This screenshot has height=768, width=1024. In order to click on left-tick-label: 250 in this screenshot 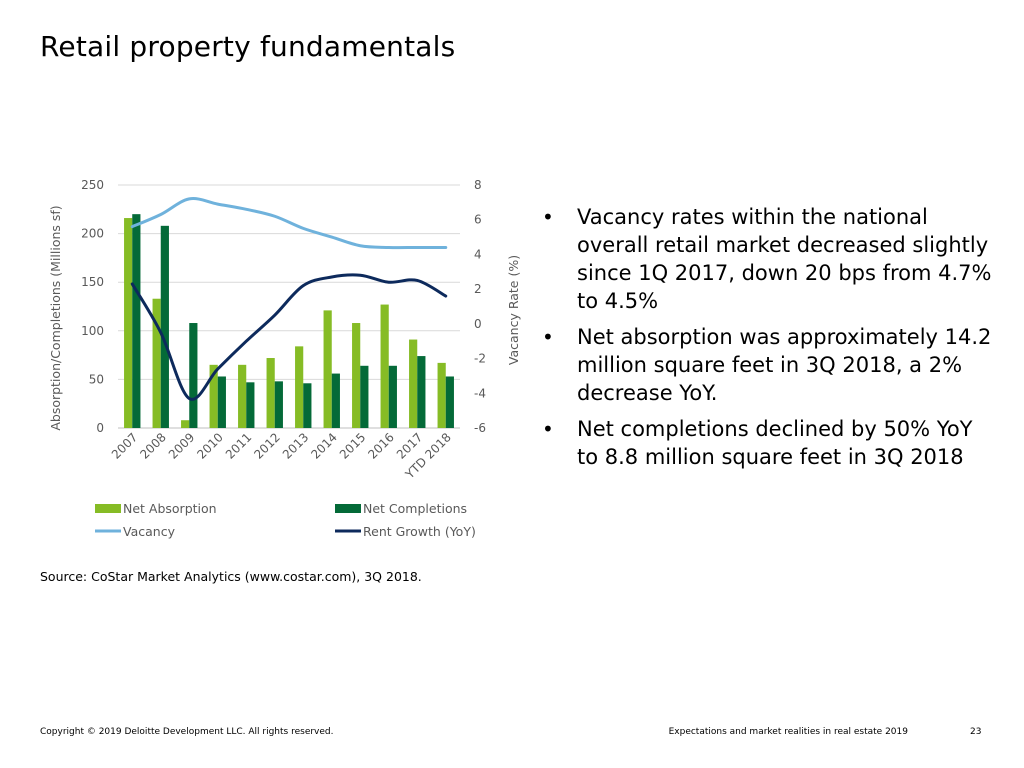, I will do `click(92, 185)`.